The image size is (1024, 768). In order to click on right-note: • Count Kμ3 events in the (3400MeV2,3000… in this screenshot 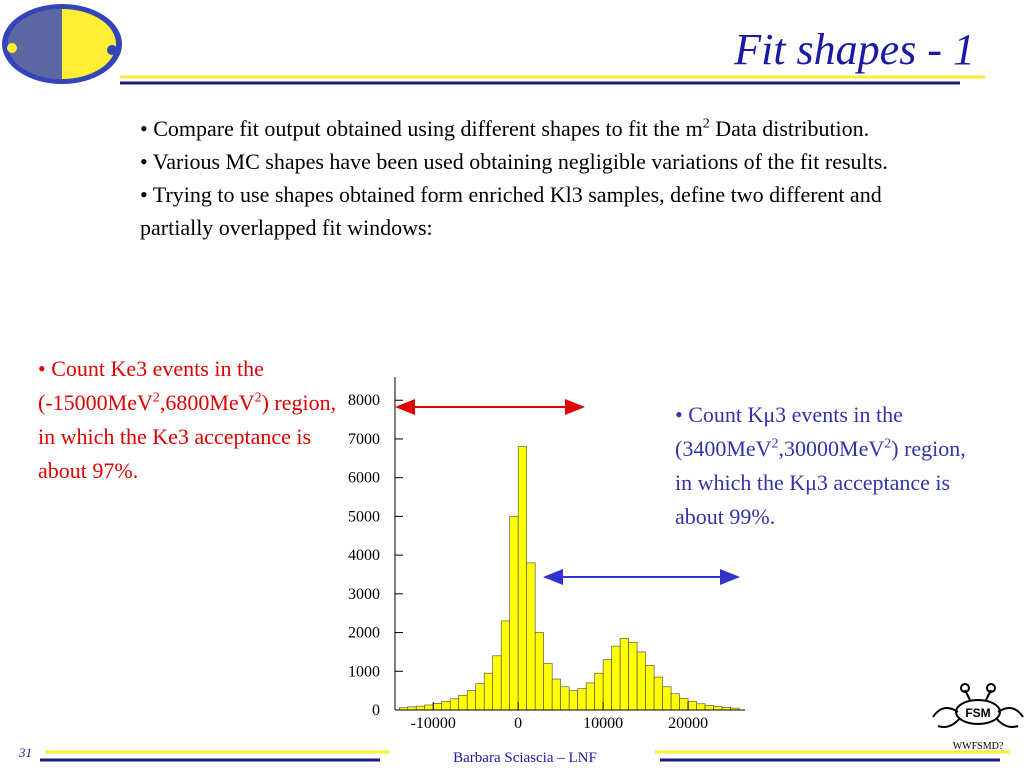, I will do `click(825, 466)`.